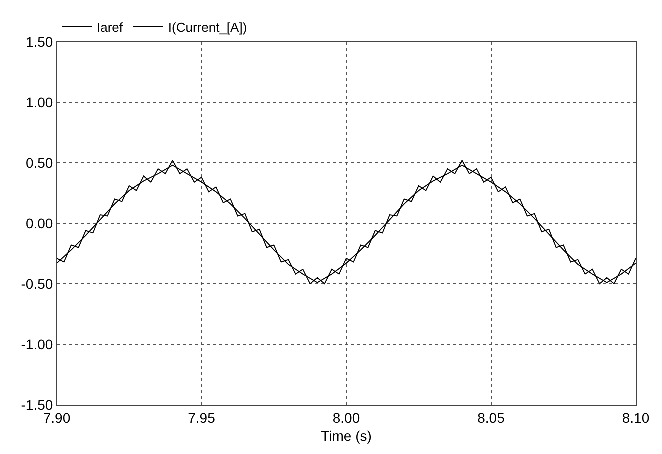 This screenshot has width=662, height=454. Describe the element at coordinates (40, 162) in the screenshot. I see `y-tick-label: 0.50` at that location.